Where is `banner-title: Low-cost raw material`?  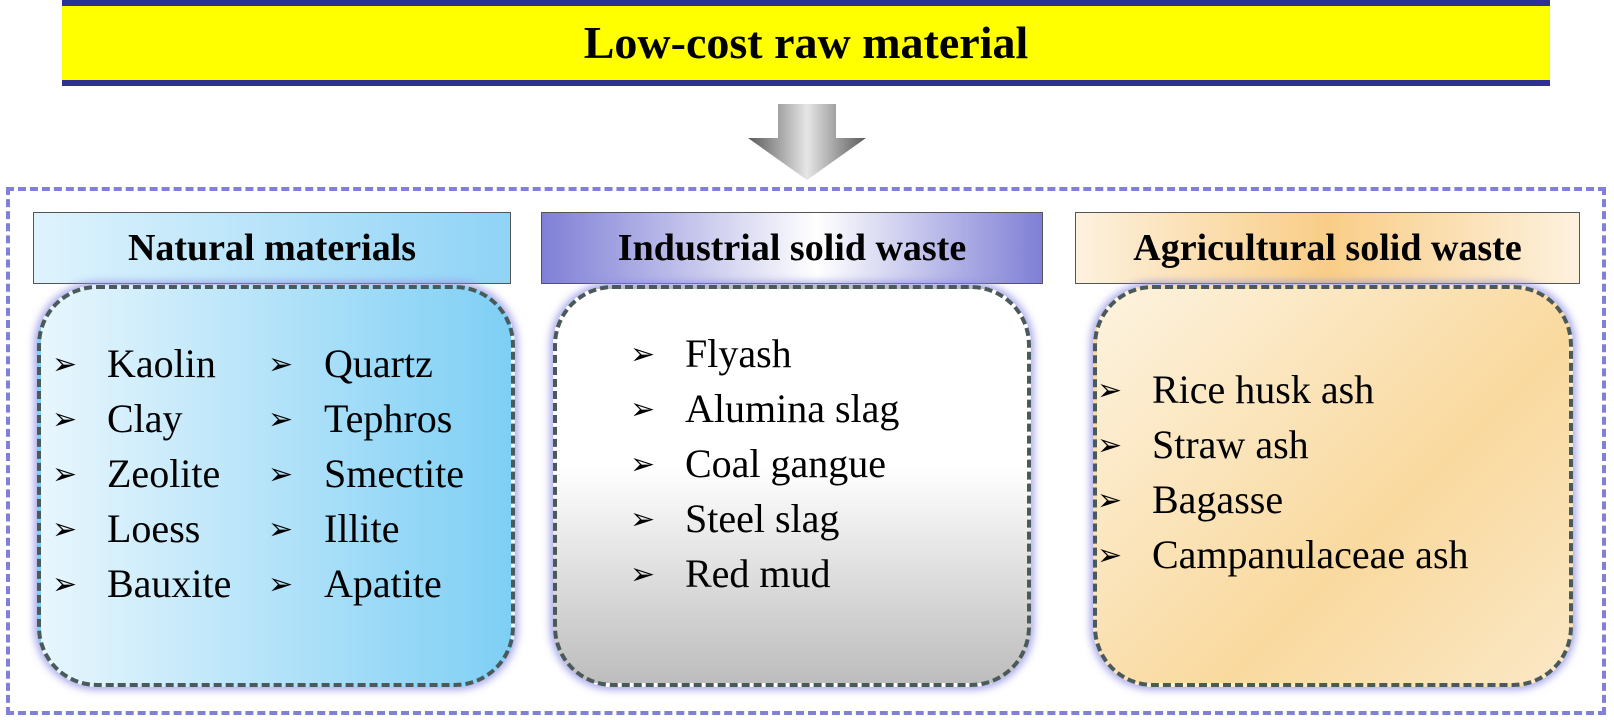 banner-title: Low-cost raw material is located at coordinates (806, 42).